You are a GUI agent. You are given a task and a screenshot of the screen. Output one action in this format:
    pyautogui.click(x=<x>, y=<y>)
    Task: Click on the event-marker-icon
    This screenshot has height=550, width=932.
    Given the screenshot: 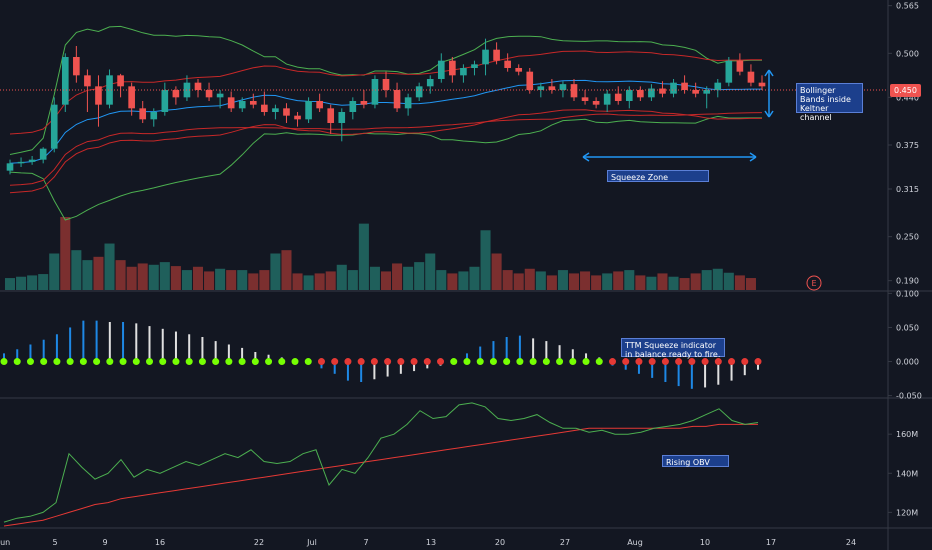 What is the action you would take?
    pyautogui.click(x=814, y=283)
    